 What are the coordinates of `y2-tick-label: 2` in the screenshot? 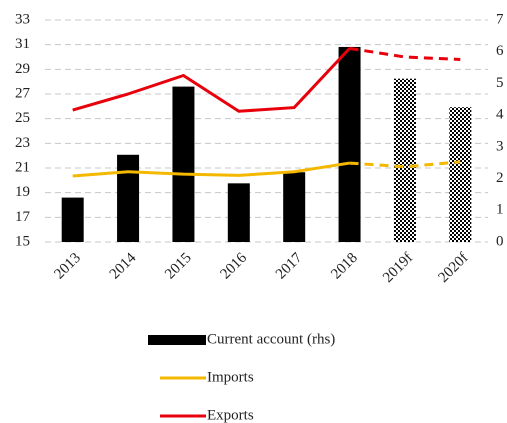 It's located at (500, 178).